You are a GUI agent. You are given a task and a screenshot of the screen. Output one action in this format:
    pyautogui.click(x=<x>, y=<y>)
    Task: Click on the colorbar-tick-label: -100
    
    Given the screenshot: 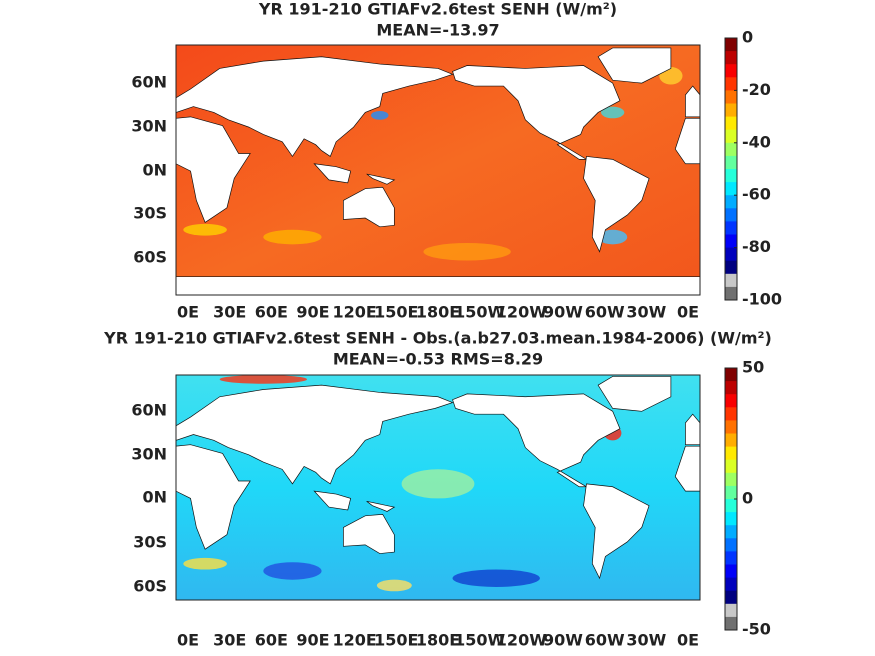 What is the action you would take?
    pyautogui.click(x=762, y=299)
    